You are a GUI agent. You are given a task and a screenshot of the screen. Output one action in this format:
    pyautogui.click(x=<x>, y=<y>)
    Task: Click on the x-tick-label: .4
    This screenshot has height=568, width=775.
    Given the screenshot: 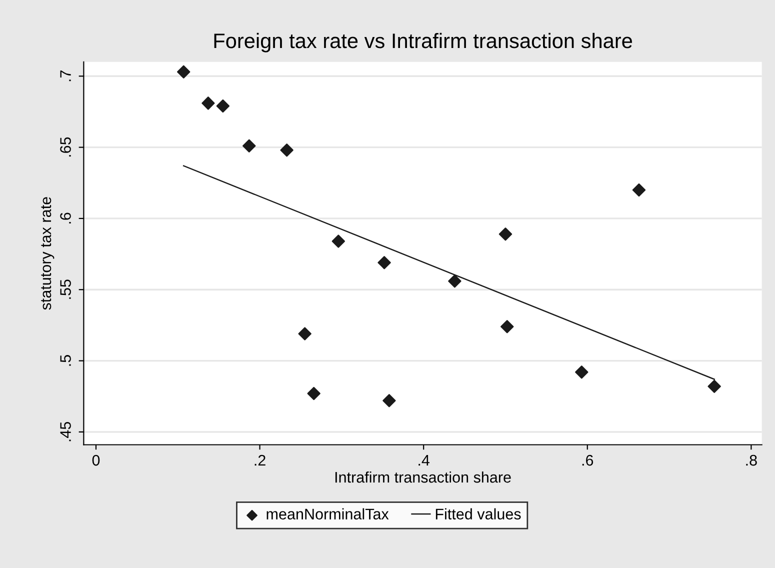 What is the action you would take?
    pyautogui.click(x=424, y=460)
    